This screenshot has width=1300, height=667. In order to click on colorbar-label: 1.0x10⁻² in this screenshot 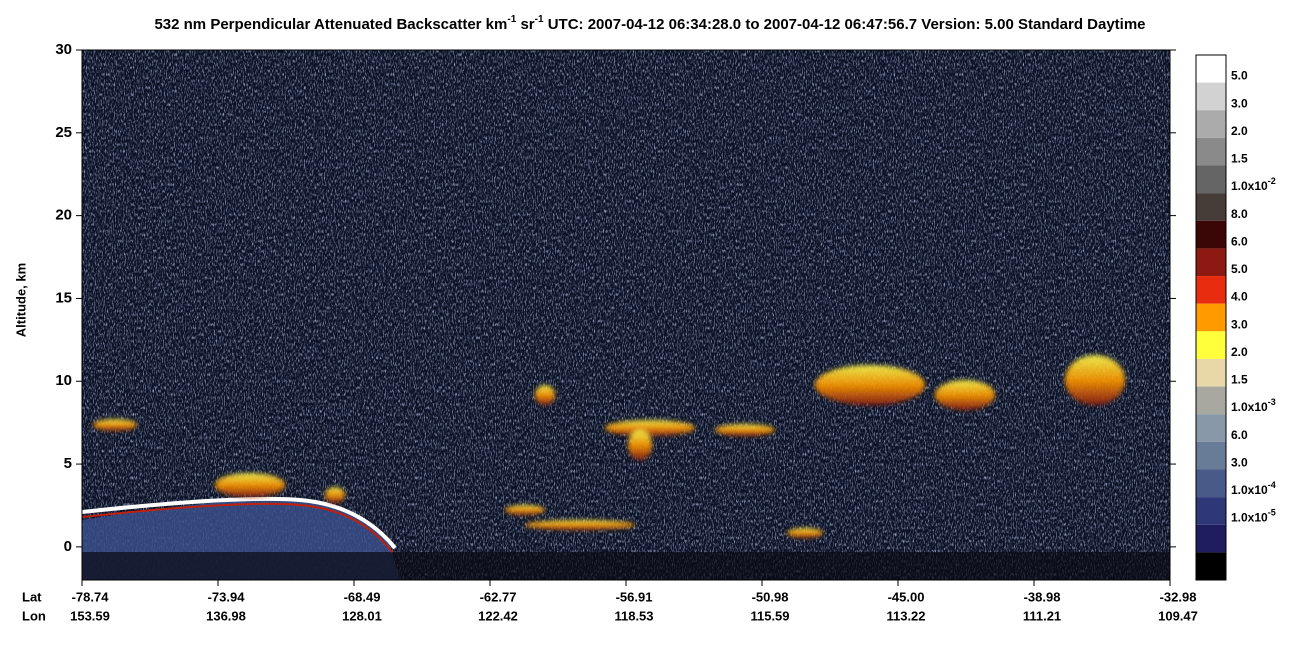, I will do `click(1253, 185)`.